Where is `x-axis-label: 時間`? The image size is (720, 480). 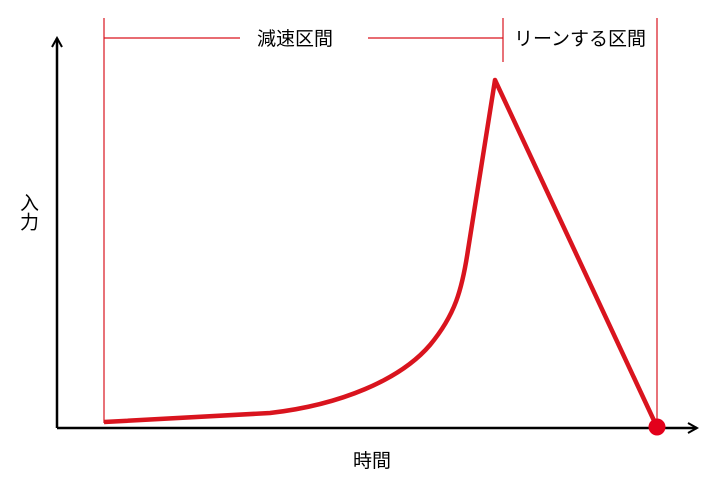
x-axis-label: 時間 is located at coordinates (372, 461).